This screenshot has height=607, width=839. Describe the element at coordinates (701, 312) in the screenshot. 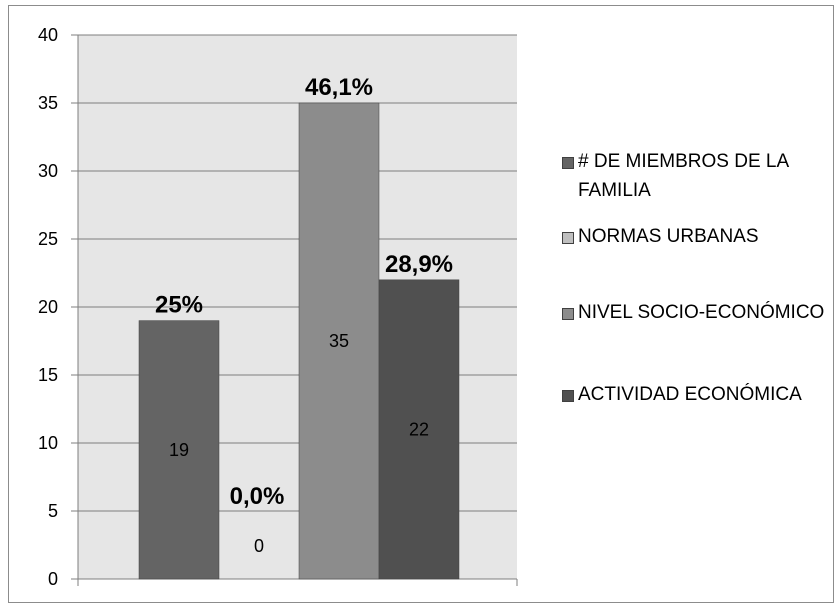

I see `legend-label: NIVEL SOCIO-ECONÓMICO` at that location.